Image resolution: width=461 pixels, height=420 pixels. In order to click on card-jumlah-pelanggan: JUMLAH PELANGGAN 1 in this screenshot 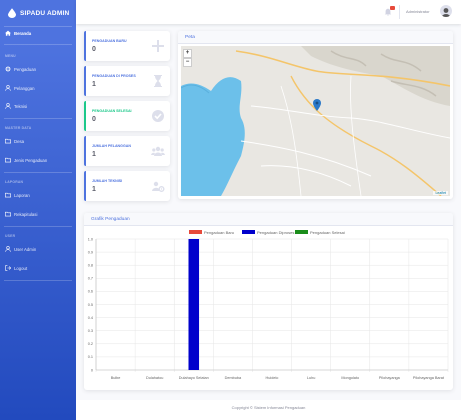, I will do `click(127, 151)`.